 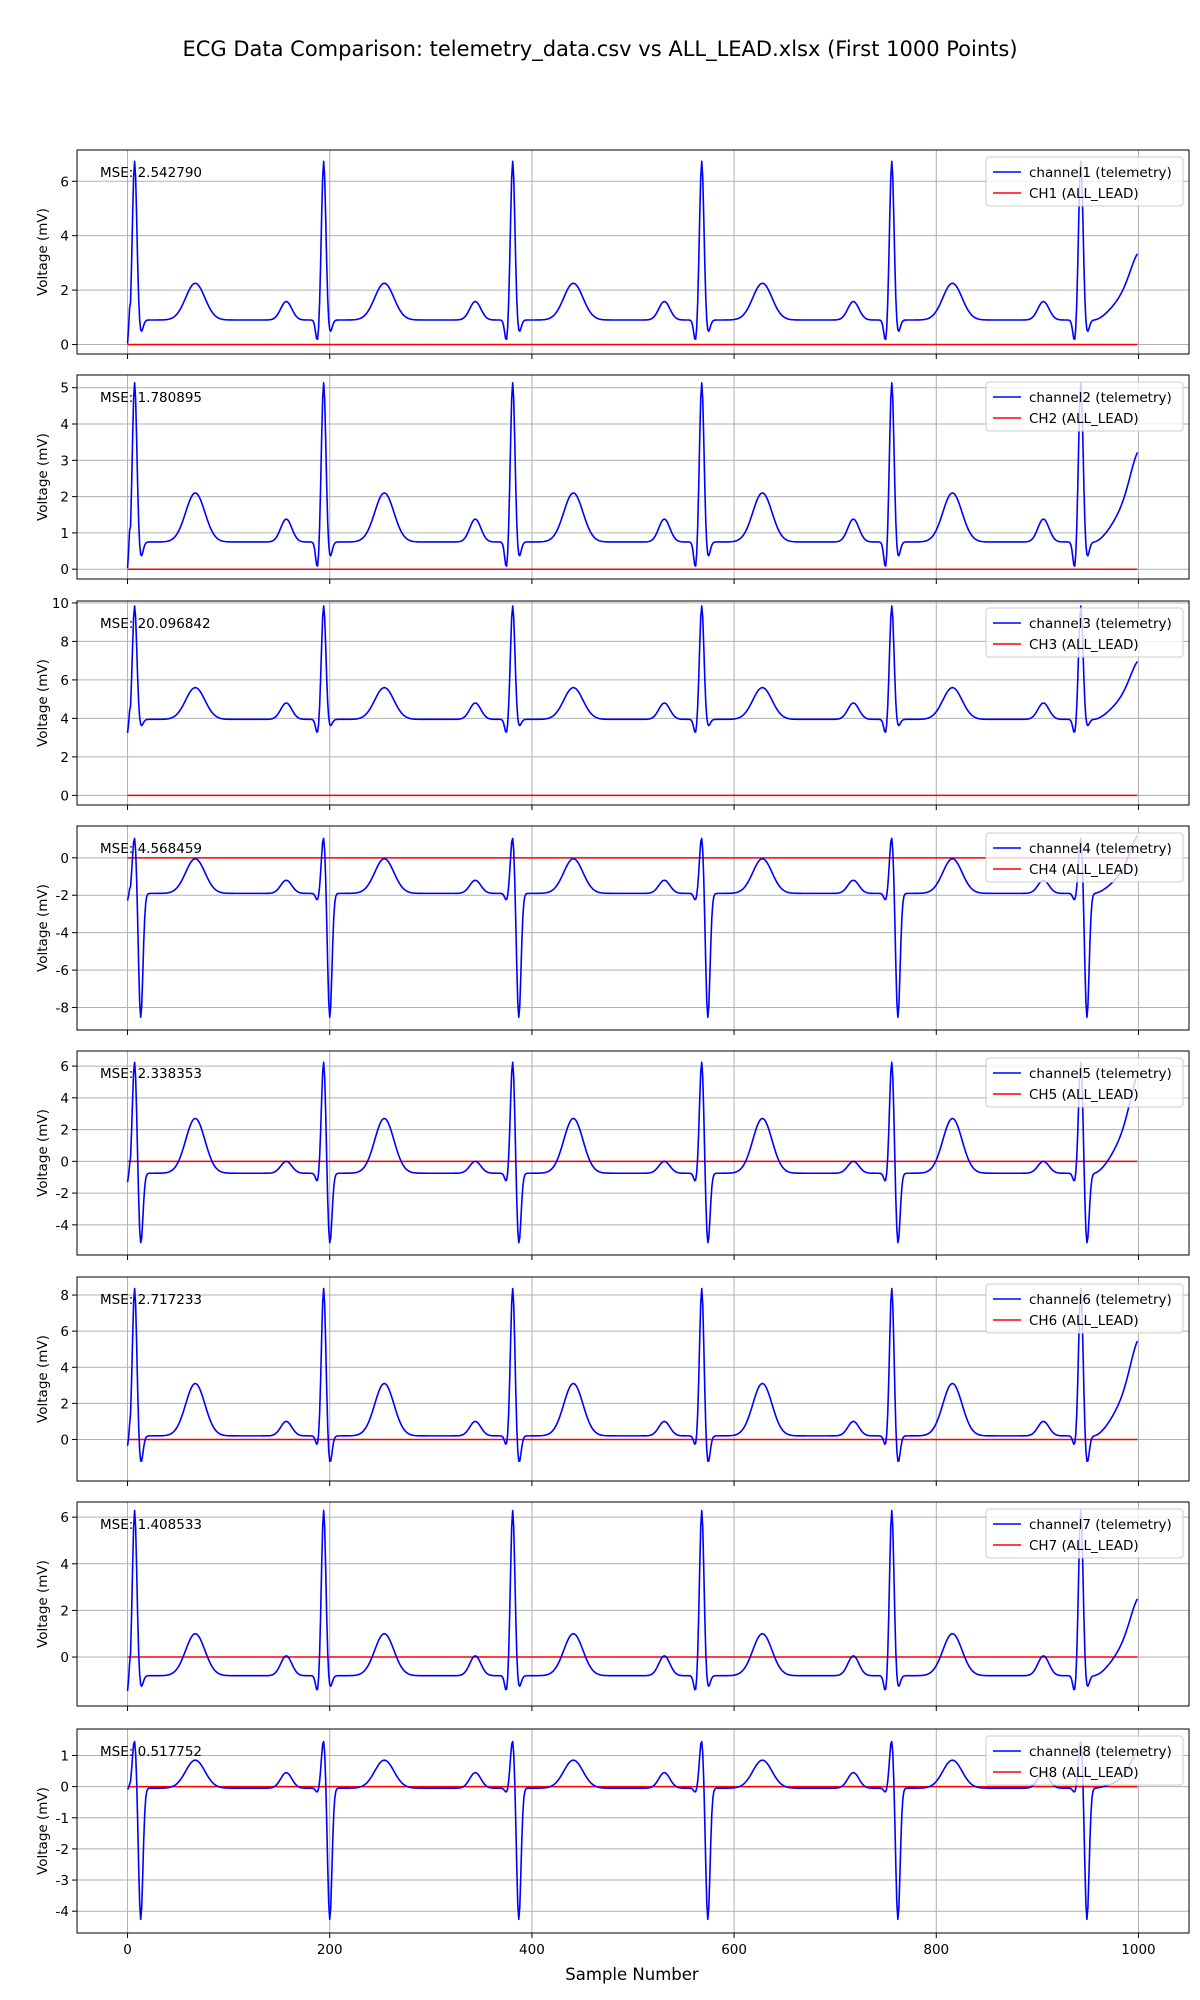 What do you see at coordinates (1084, 419) in the screenshot?
I see `legend-all-lead-label: CH2 (ALL_LEAD)` at bounding box center [1084, 419].